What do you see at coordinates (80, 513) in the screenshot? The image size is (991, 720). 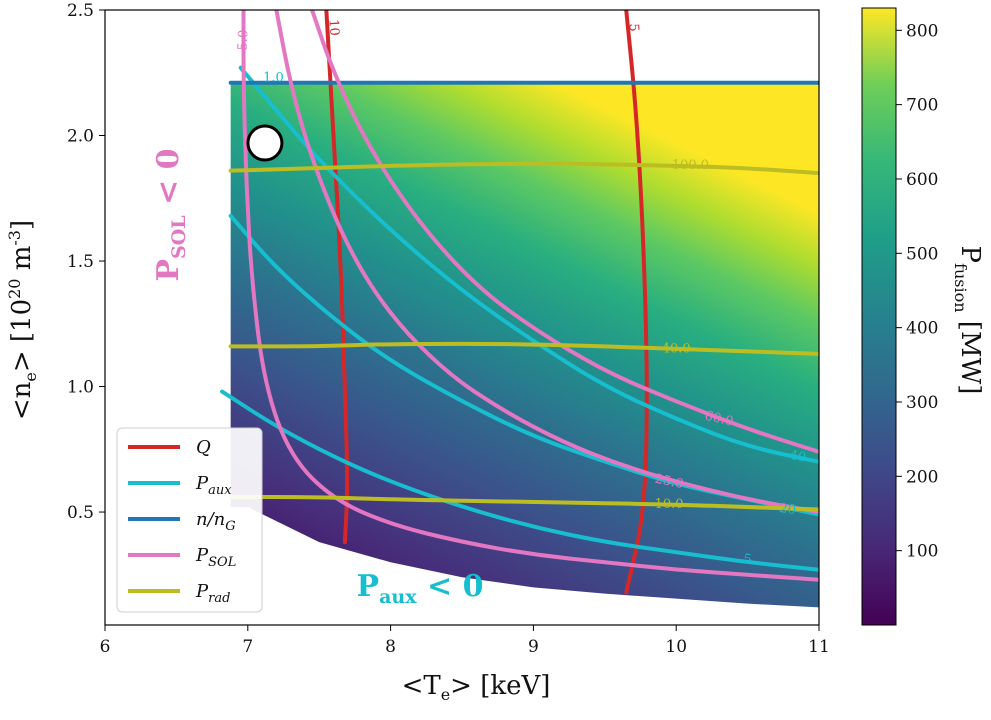 I see `y-tick-label: 0.5` at bounding box center [80, 513].